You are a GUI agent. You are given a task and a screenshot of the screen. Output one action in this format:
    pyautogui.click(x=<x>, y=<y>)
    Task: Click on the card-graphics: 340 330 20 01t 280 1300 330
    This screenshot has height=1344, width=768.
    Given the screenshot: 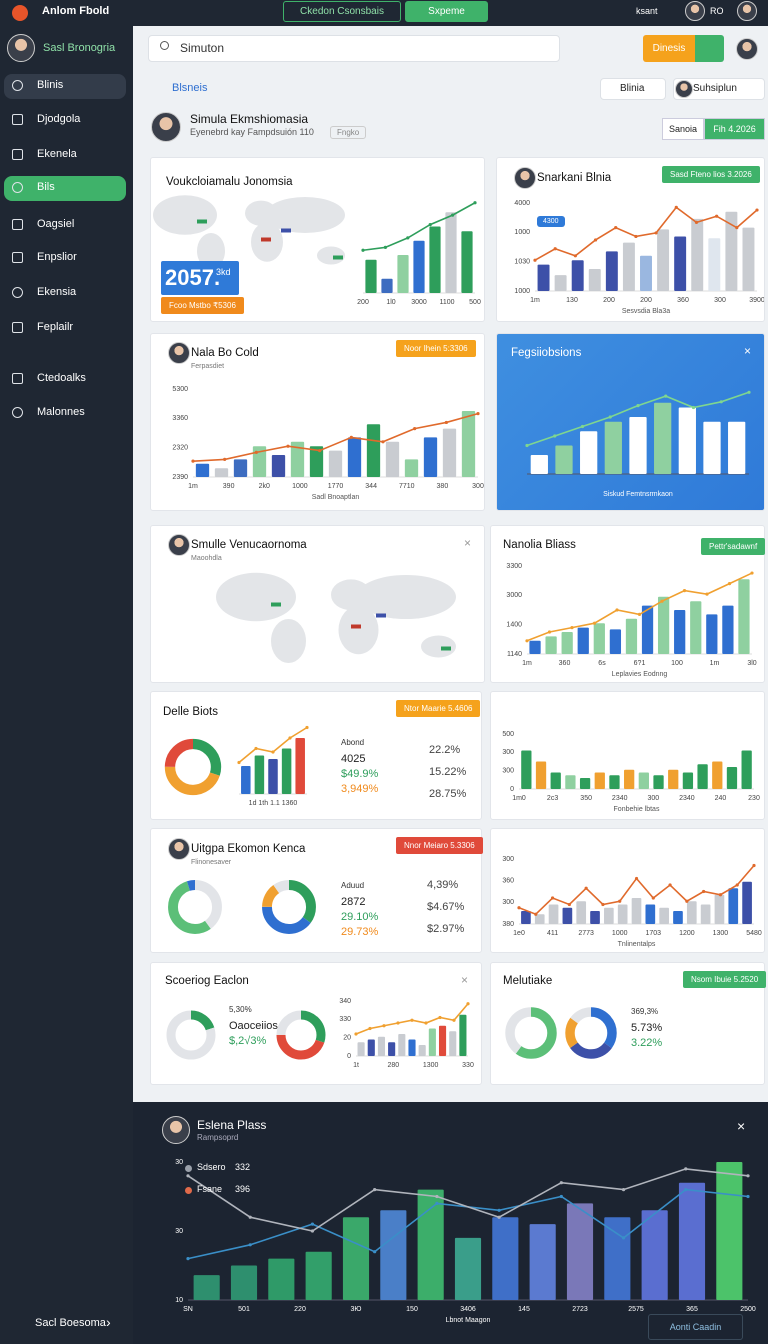 What is the action you would take?
    pyautogui.click(x=320, y=1033)
    